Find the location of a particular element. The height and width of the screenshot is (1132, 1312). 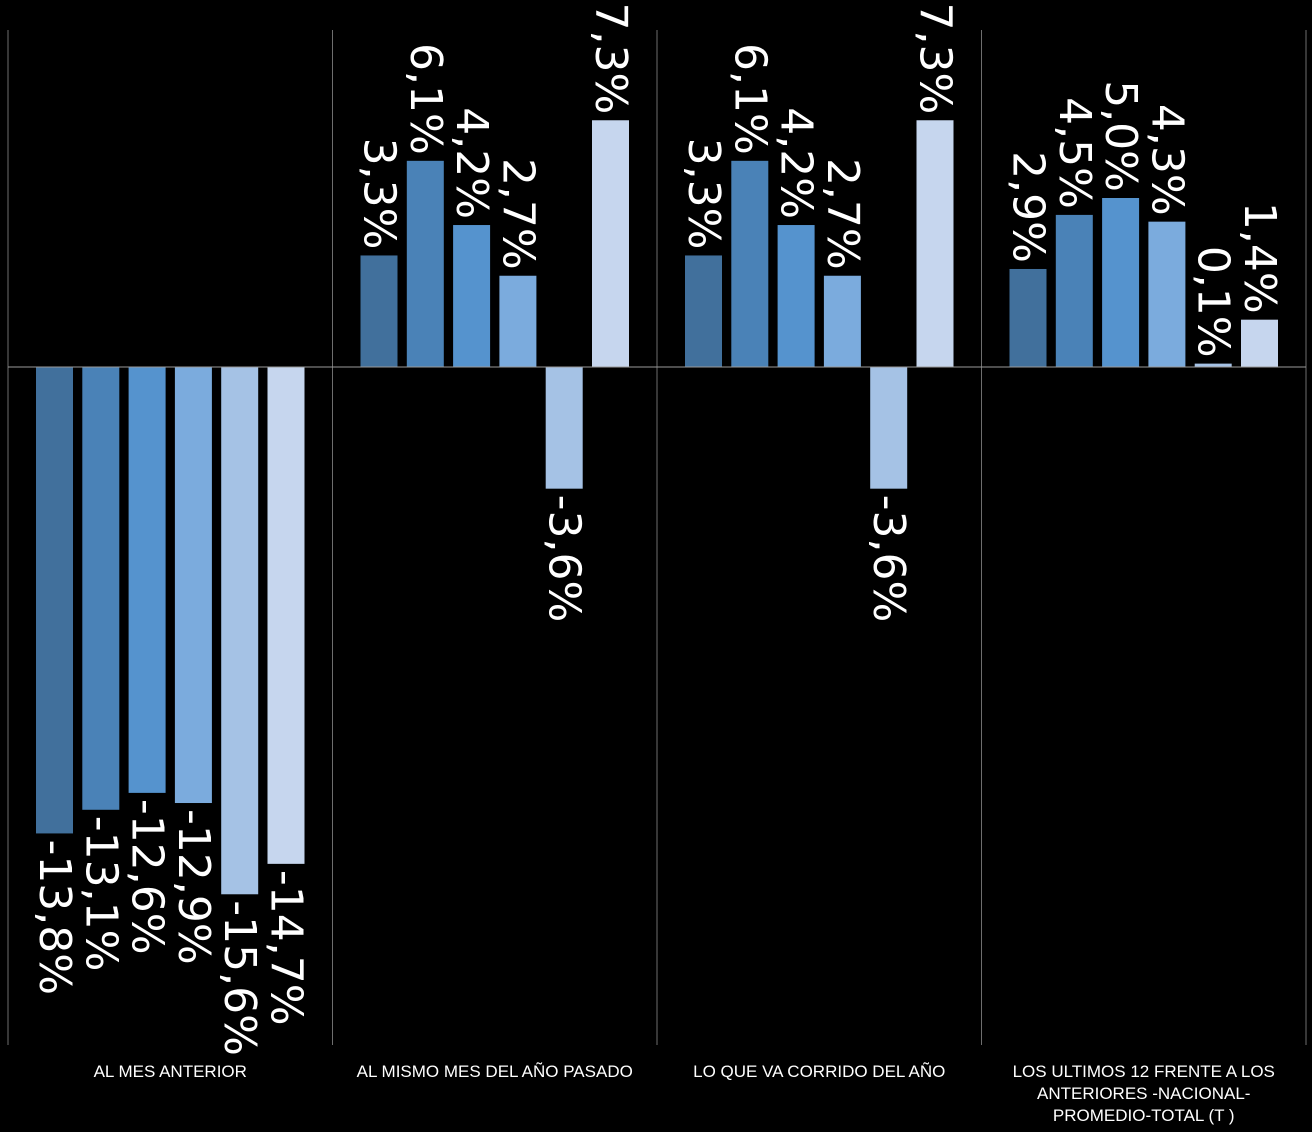

data-label: -12,6% is located at coordinates (147, 877).